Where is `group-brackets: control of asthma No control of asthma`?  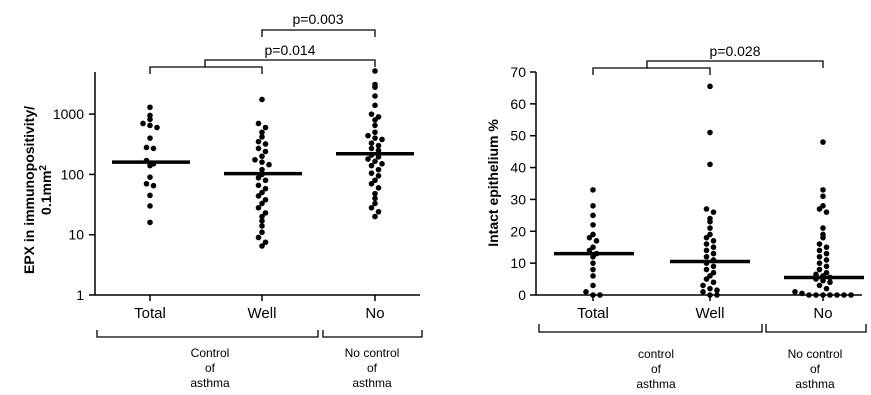 group-brackets: control of asthma No control of asthma is located at coordinates (702, 357).